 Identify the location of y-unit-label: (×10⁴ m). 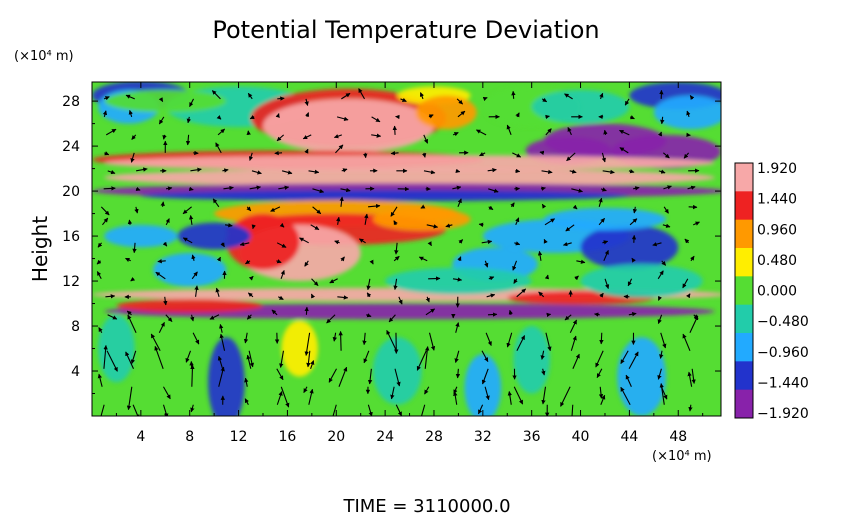
(44, 56).